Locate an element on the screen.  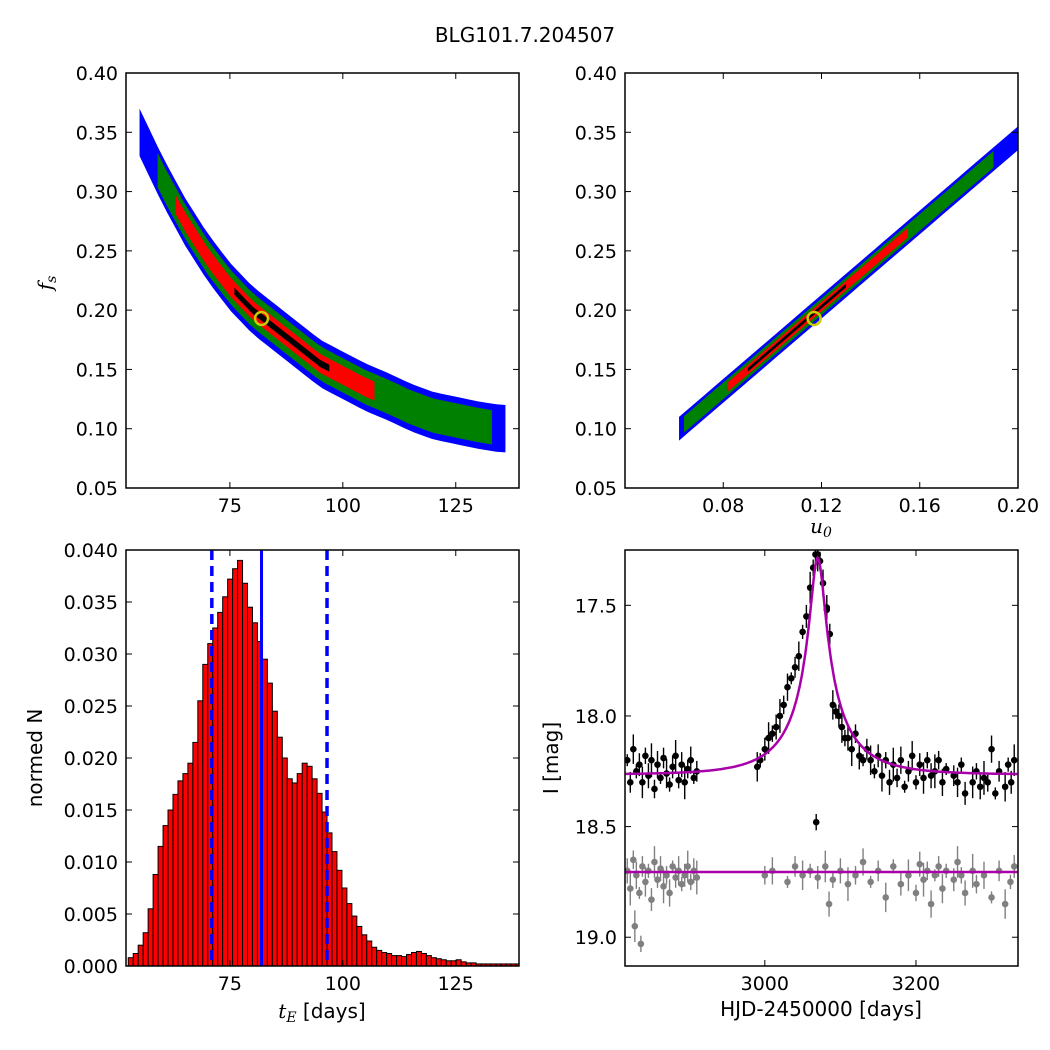
y-tick-label: 0.05 is located at coordinates (596, 489).